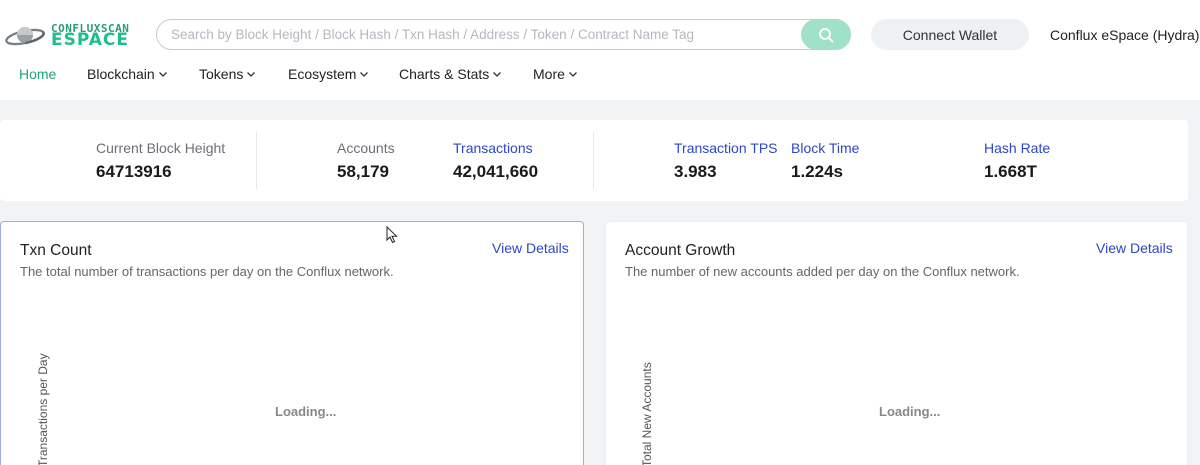 The height and width of the screenshot is (465, 1200). I want to click on stat-block-height: Current Block Height 64713916, so click(160, 161).